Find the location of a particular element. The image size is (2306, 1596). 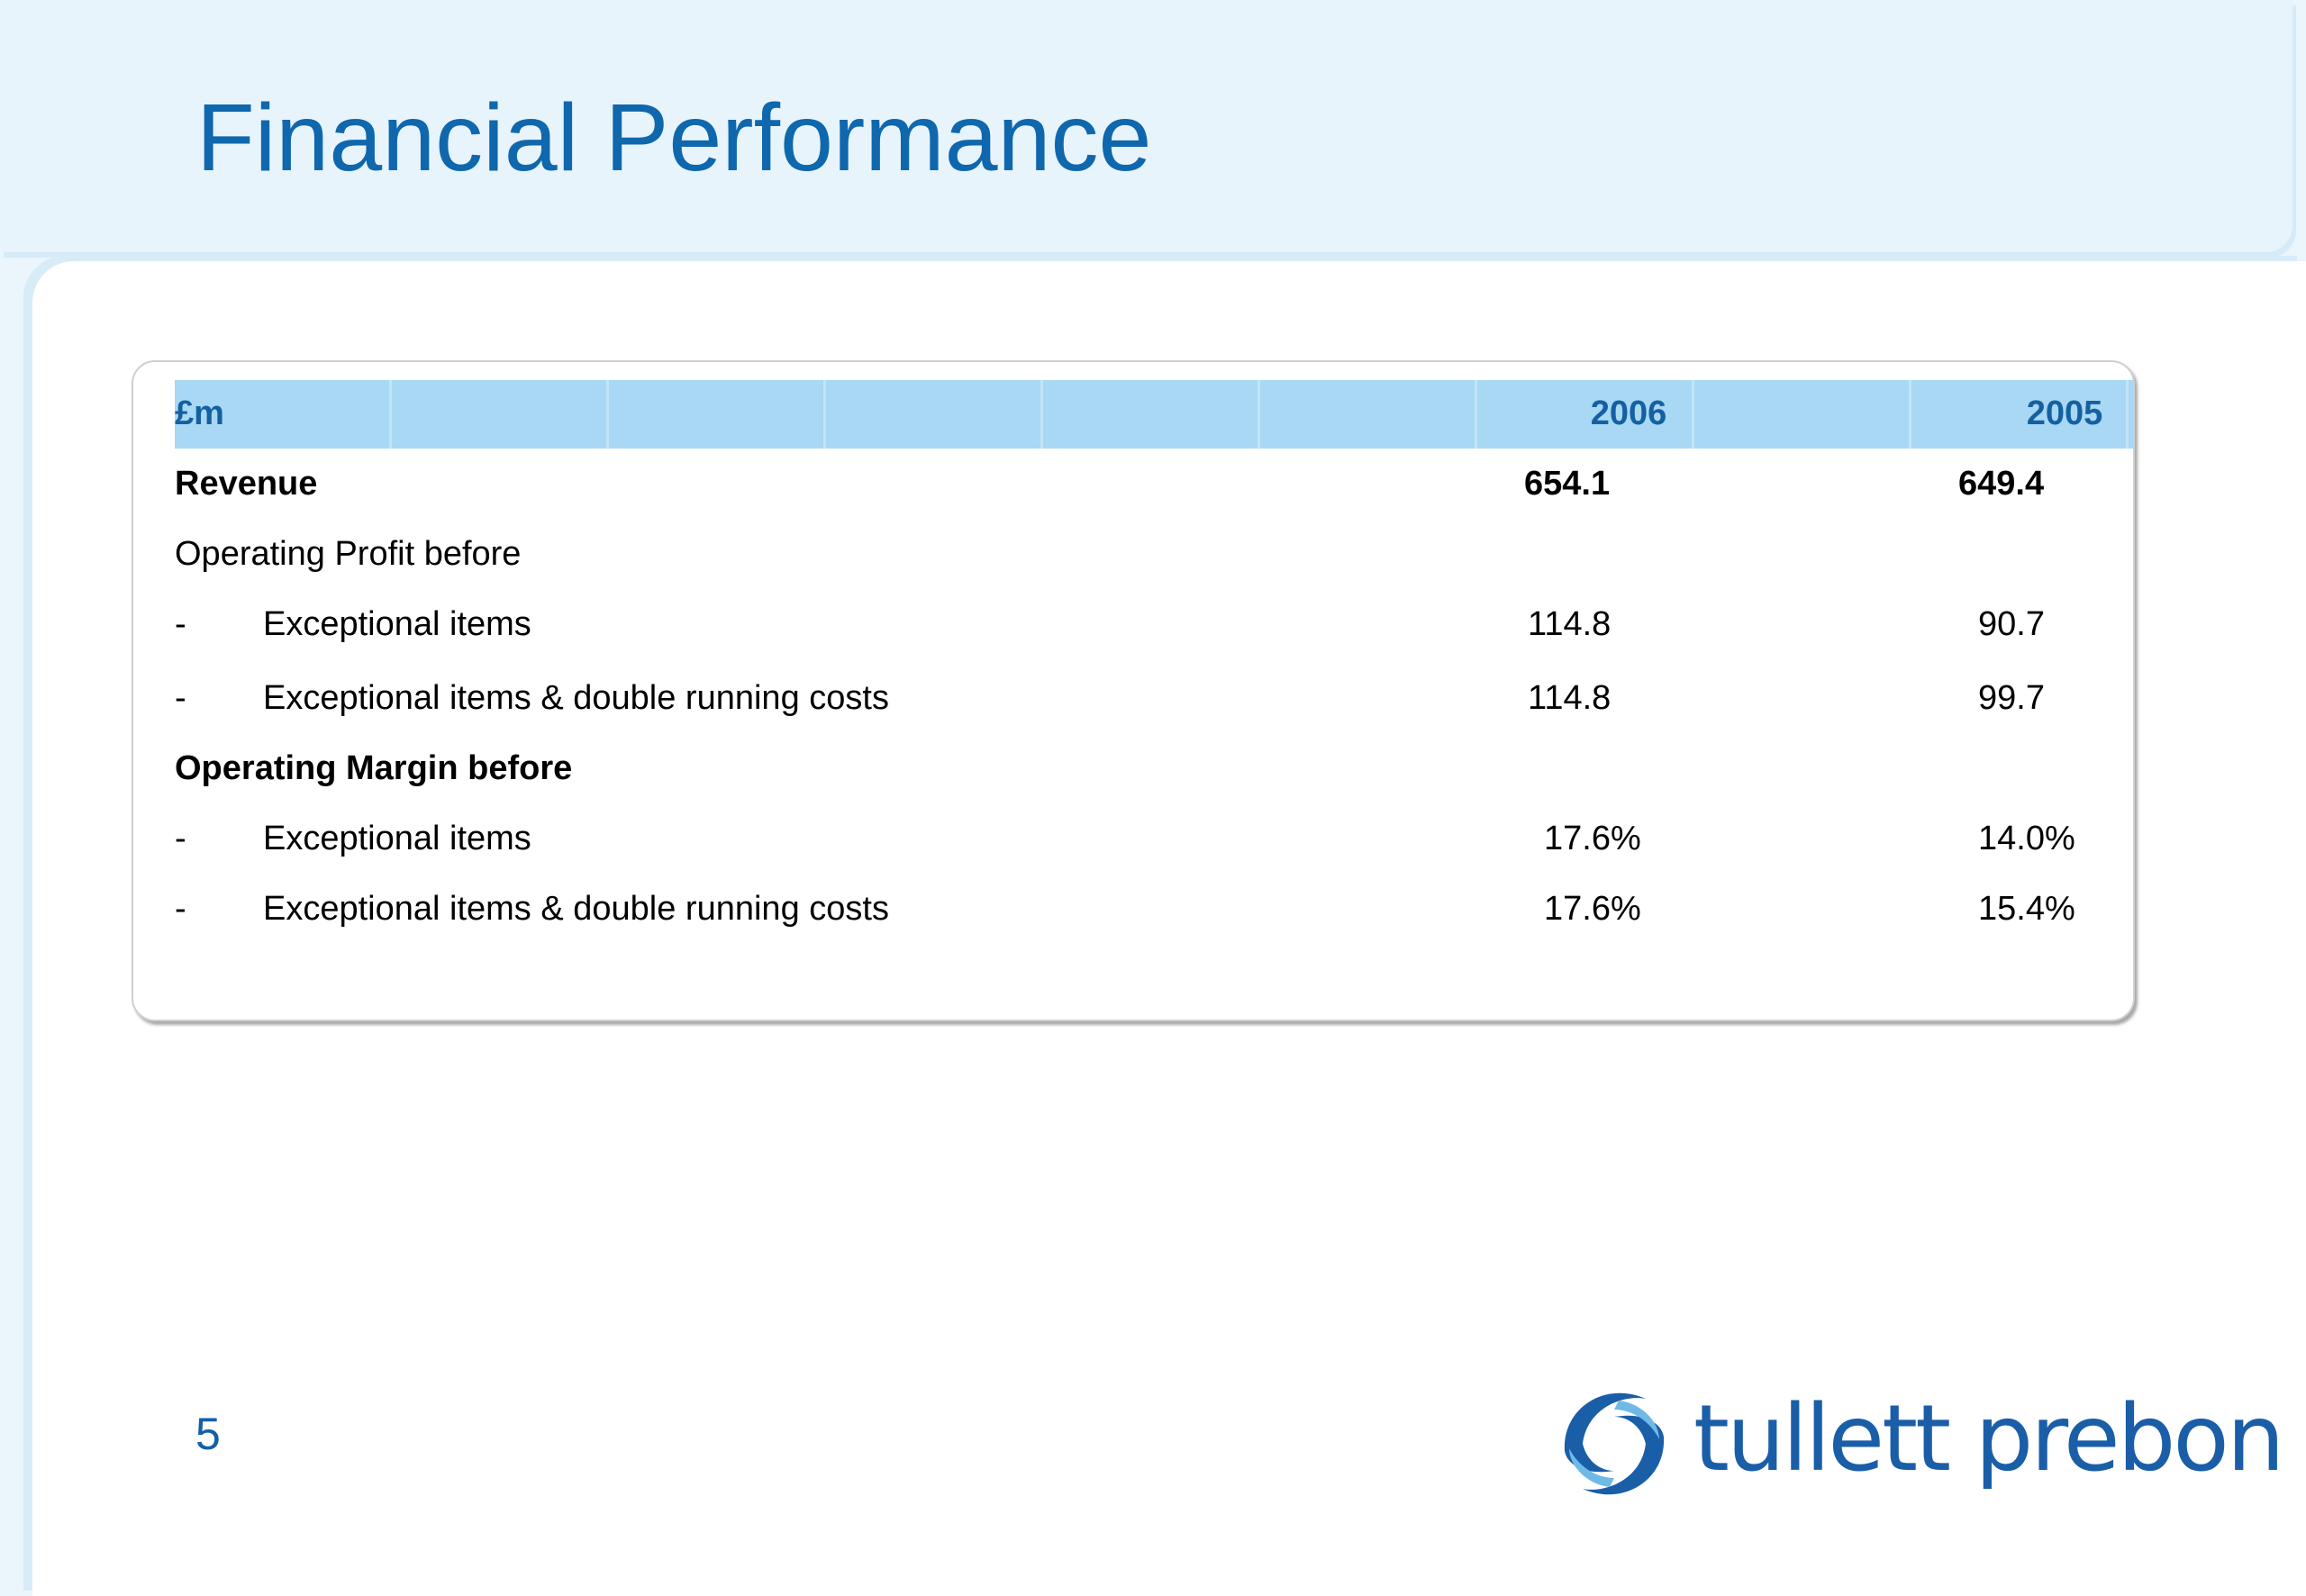

page-number: 5 is located at coordinates (208, 1434).